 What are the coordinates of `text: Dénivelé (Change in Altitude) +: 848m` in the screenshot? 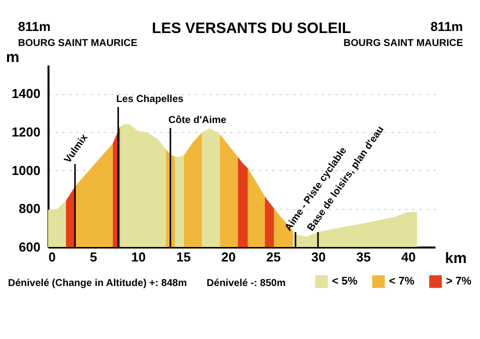 It's located at (97, 283).